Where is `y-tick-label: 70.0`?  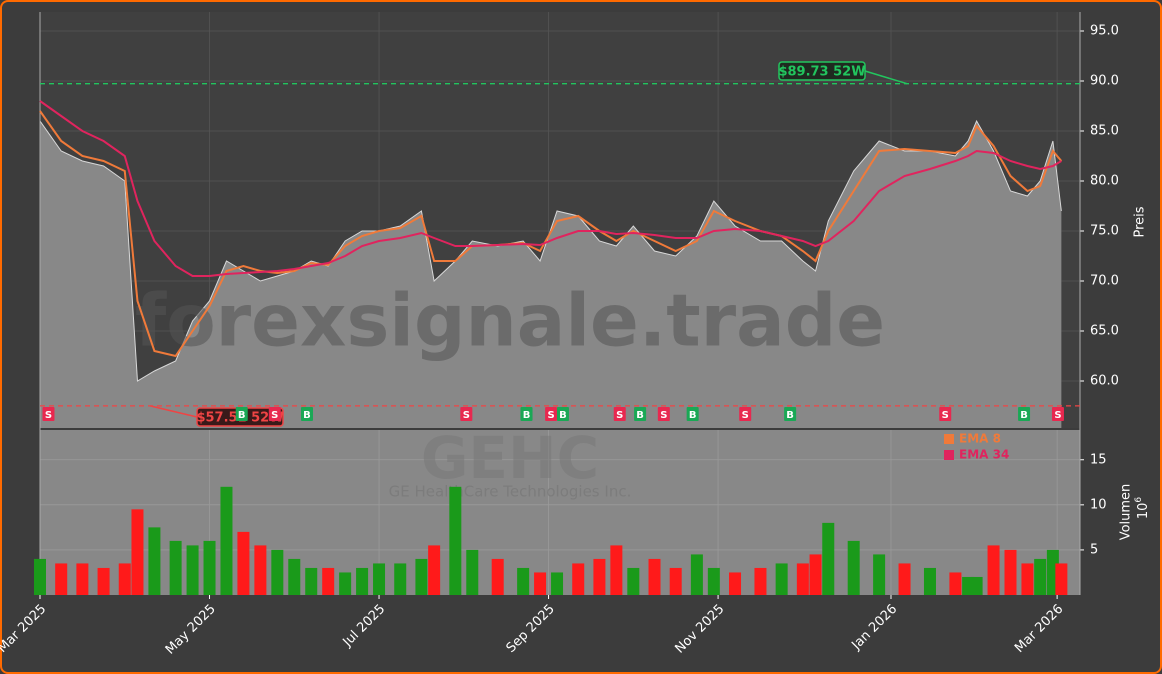
y-tick-label: 70.0 is located at coordinates (1104, 281).